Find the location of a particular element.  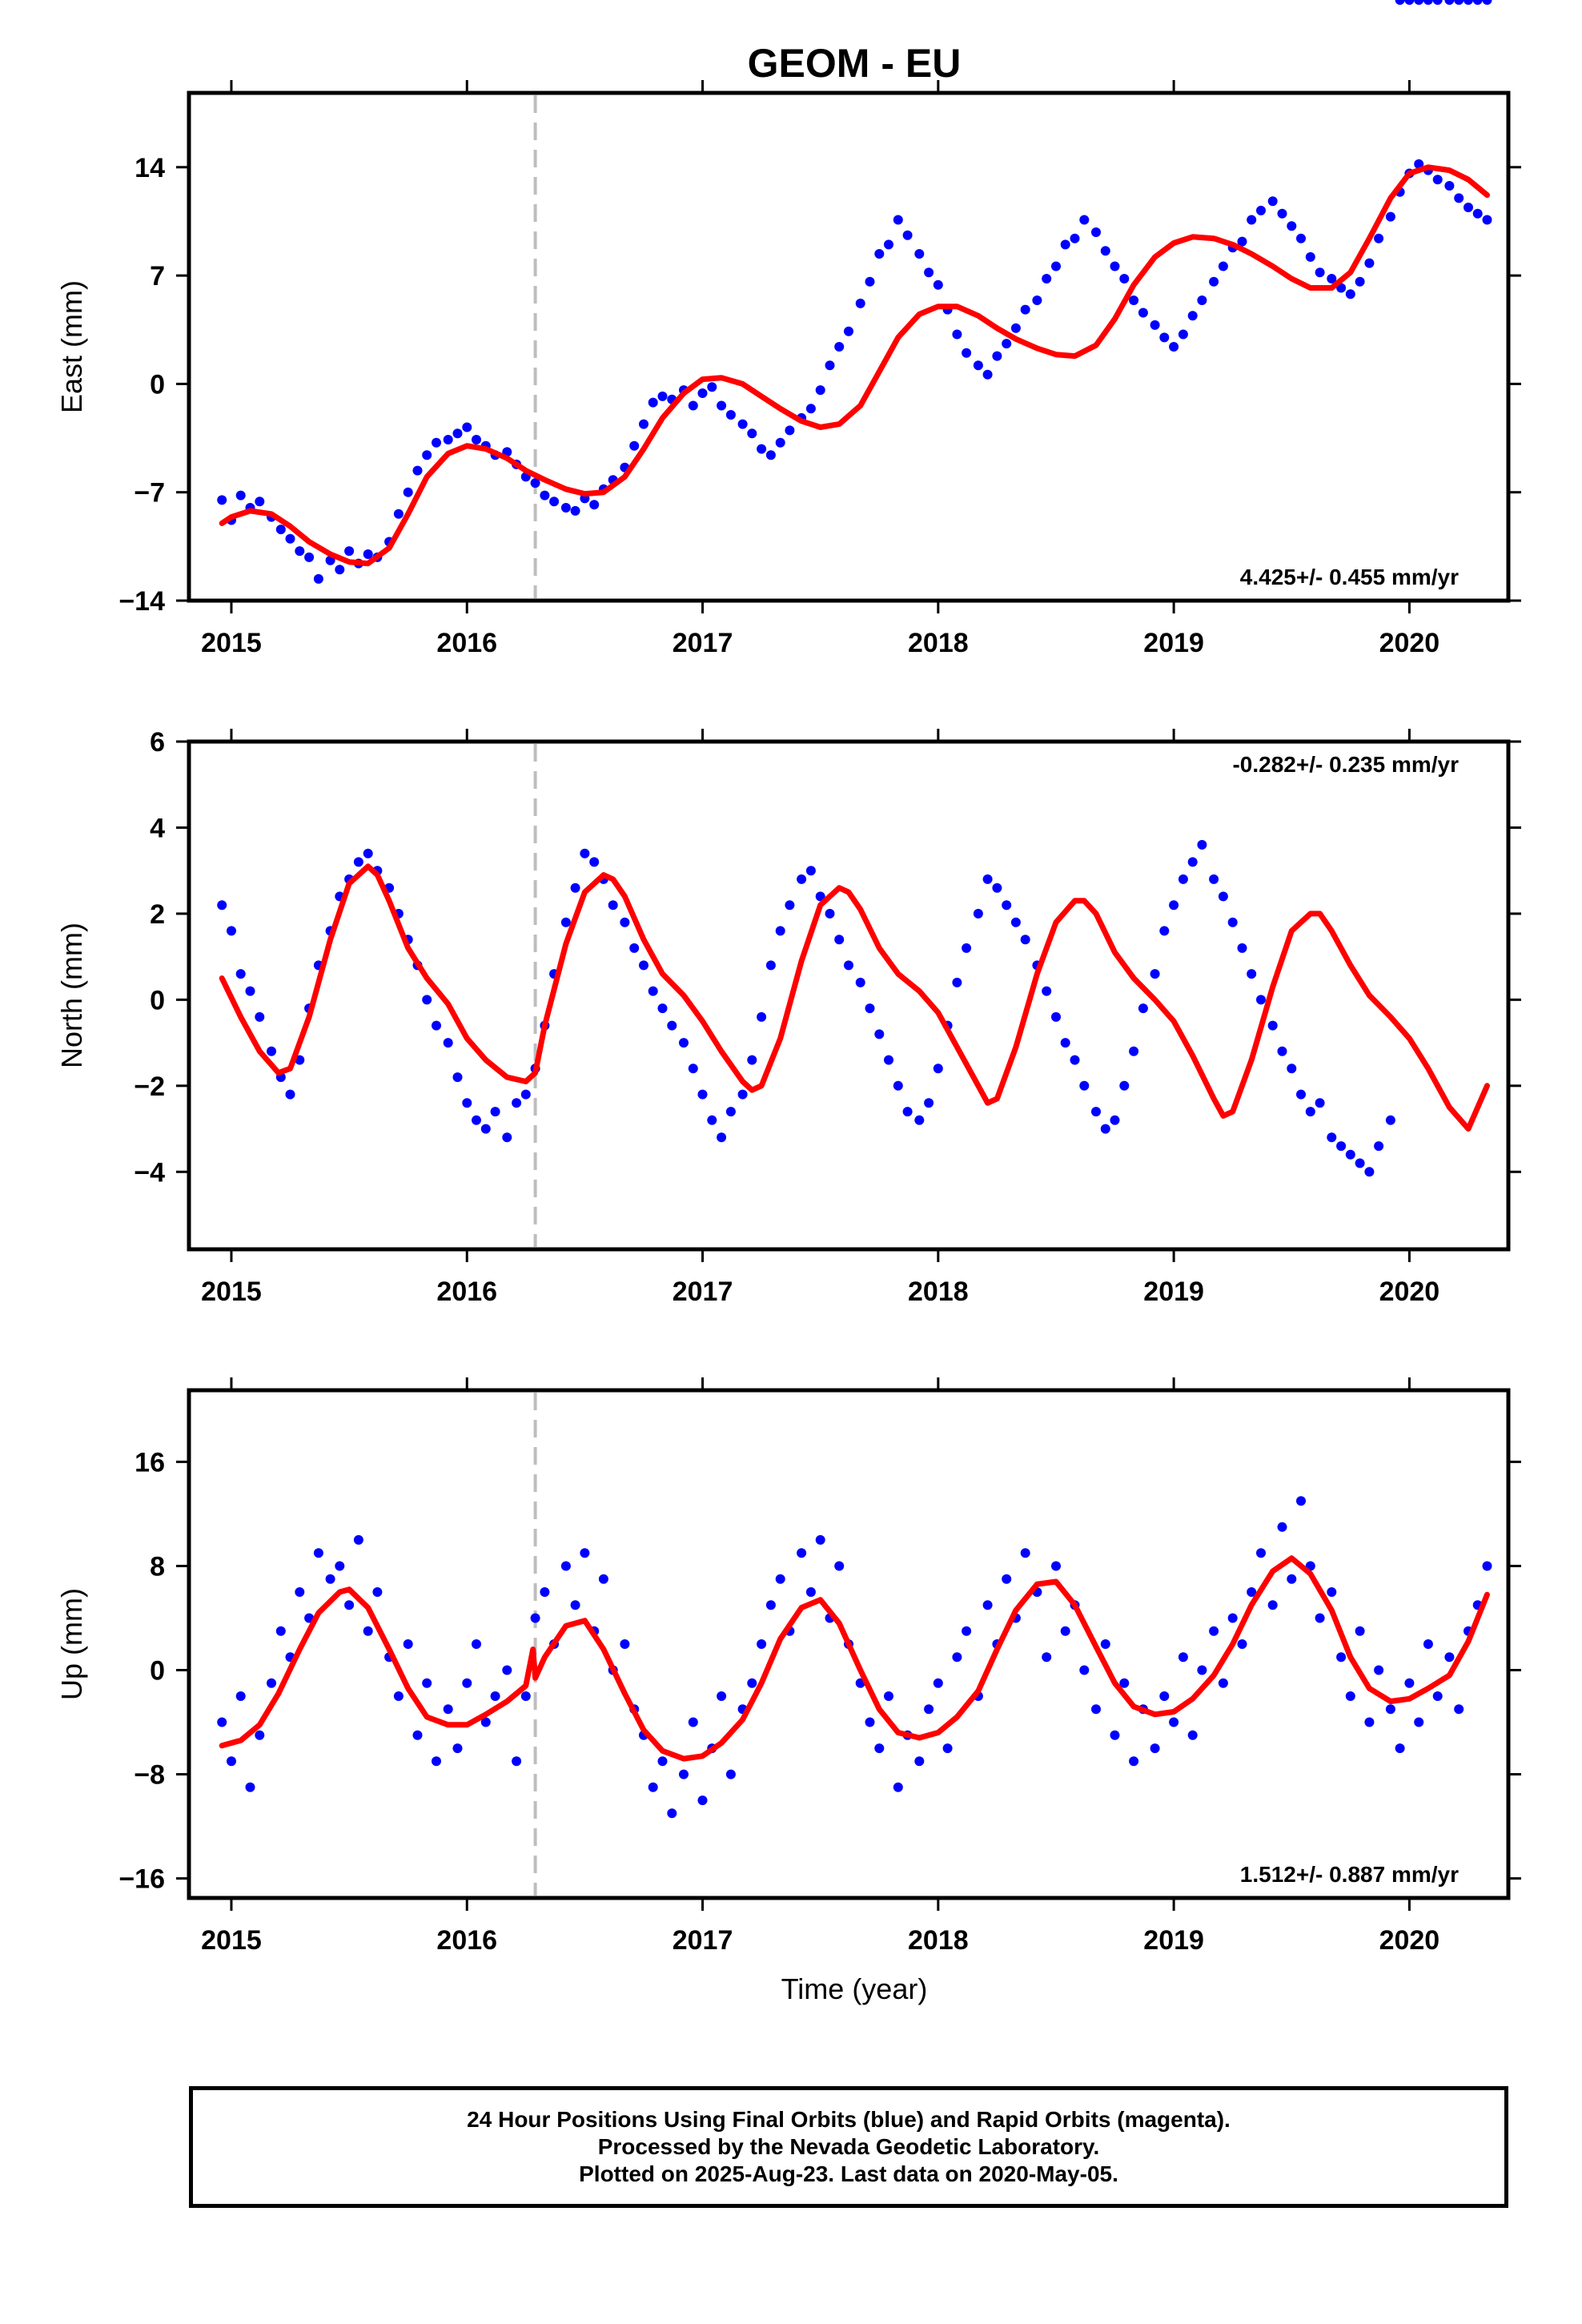

x-axis-title: Time (year) is located at coordinates (854, 1988).